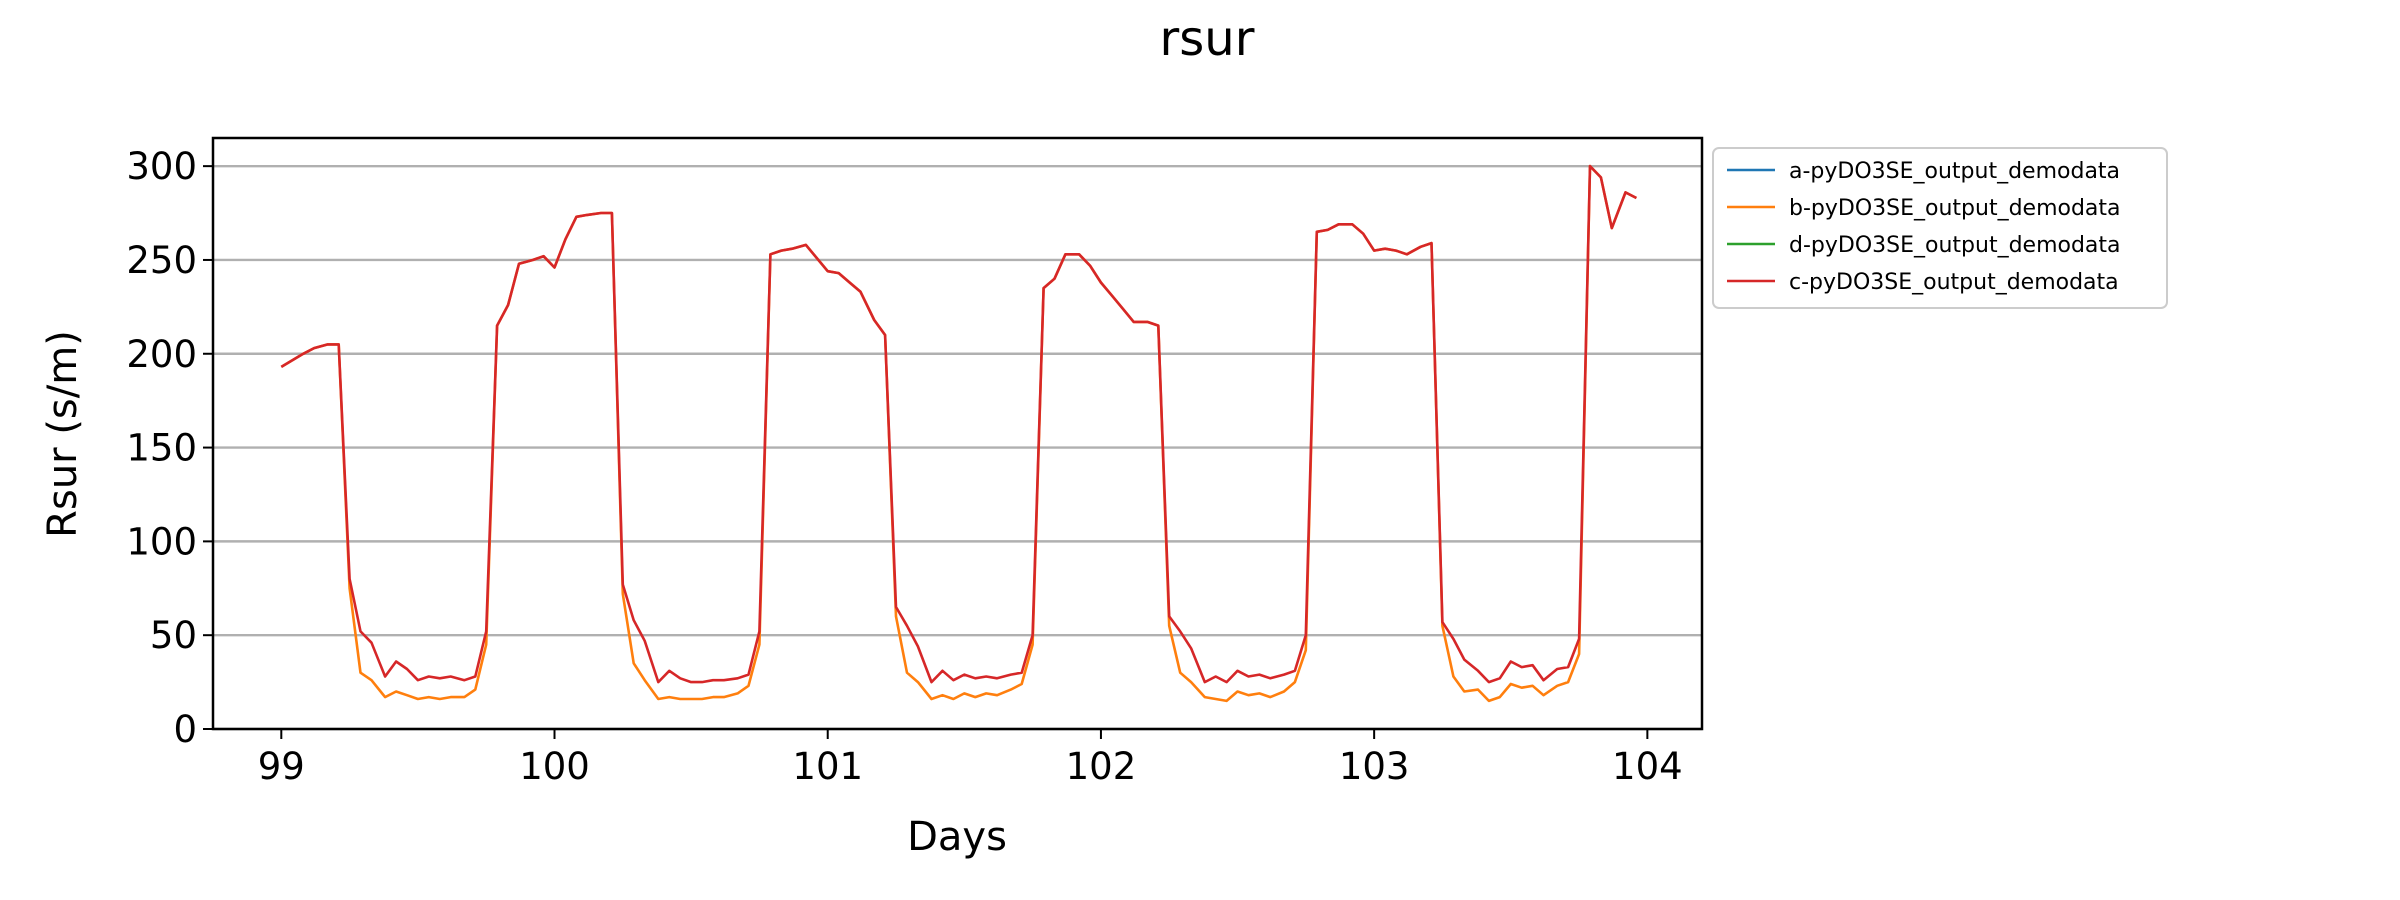 This screenshot has height=900, width=2400. What do you see at coordinates (970, 758) in the screenshot?
I see `x-axis-ticks: 99 100 101 102 103 104` at bounding box center [970, 758].